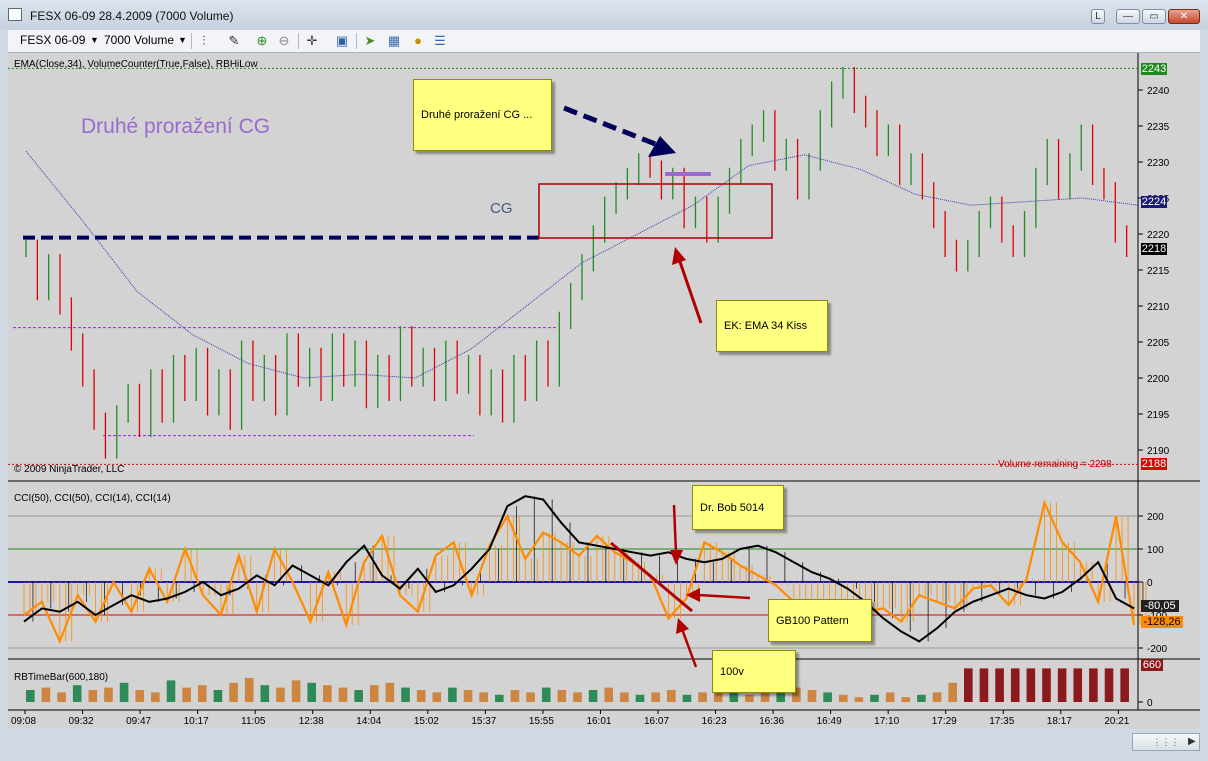 This screenshot has width=1208, height=761. What do you see at coordinates (738, 507) in the screenshot?
I see `note-dr-bob: Dr. Bob 5014` at bounding box center [738, 507].